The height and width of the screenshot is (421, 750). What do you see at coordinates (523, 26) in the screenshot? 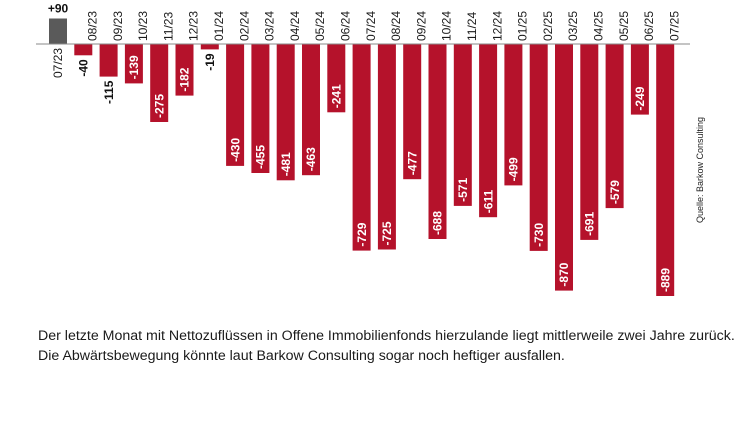
I see `x-tick-label: 01/25` at bounding box center [523, 26].